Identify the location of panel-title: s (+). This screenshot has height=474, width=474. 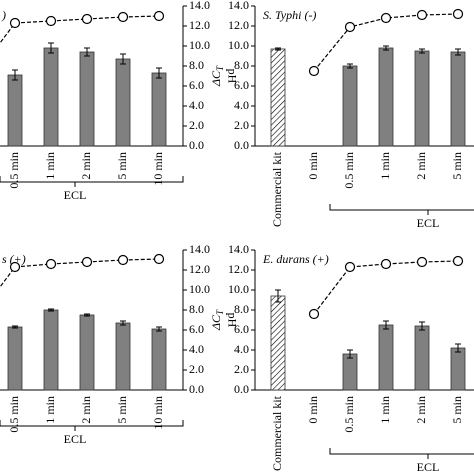
(14, 259).